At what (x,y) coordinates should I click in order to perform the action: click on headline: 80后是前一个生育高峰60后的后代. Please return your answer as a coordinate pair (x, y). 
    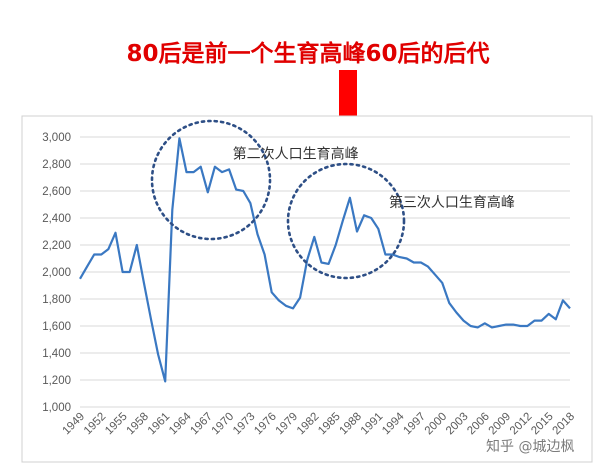
    Looking at the image, I should click on (308, 54).